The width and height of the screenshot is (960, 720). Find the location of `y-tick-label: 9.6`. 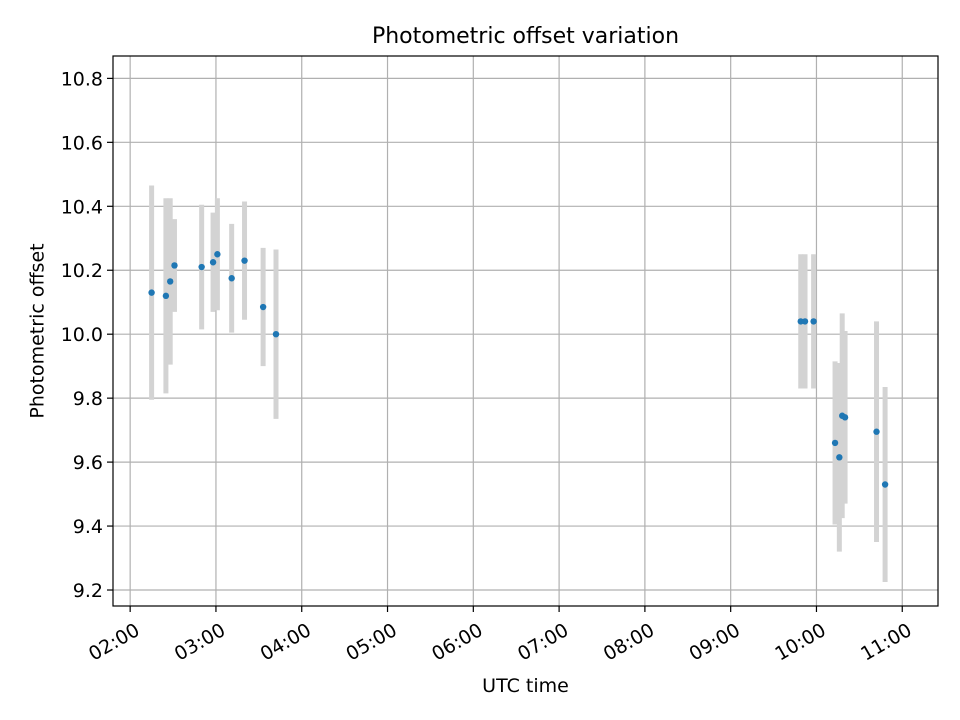

y-tick-label: 9.6 is located at coordinates (88, 463).